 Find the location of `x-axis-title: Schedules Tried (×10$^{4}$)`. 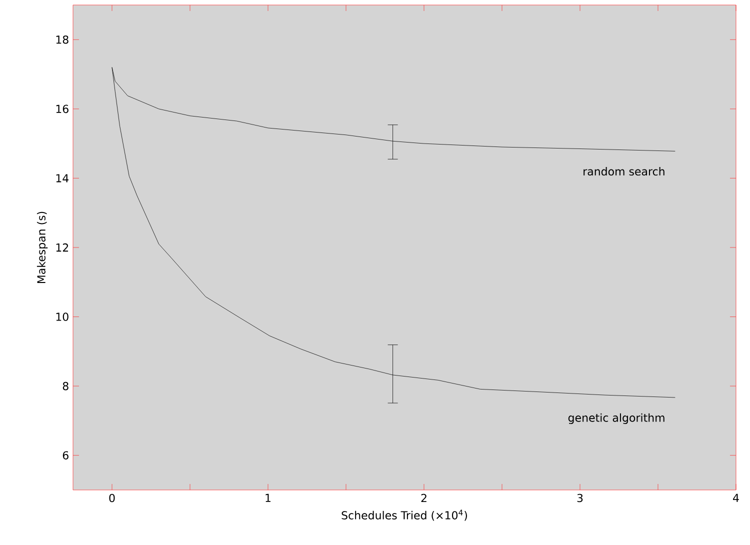

x-axis-title: Schedules Tried (×10$^{4}$) is located at coordinates (404, 515).